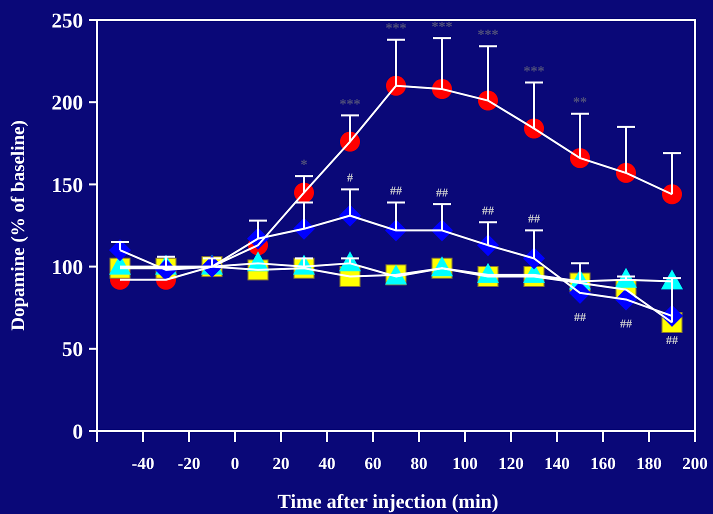  Describe the element at coordinates (77, 431) in the screenshot. I see `y-tick-label: 0` at that location.